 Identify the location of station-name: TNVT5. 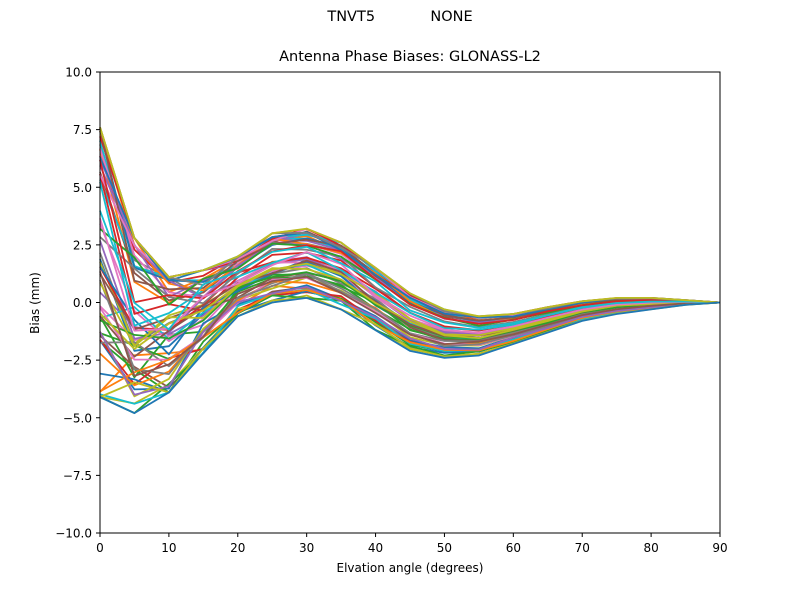
(351, 17).